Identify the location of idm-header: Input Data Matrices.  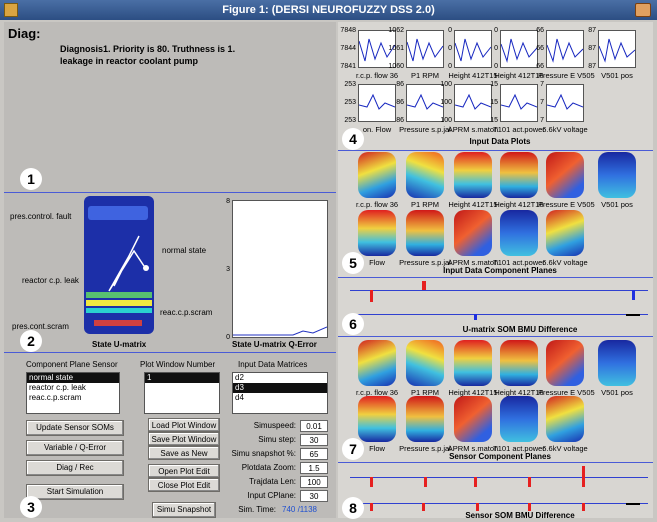
(273, 364).